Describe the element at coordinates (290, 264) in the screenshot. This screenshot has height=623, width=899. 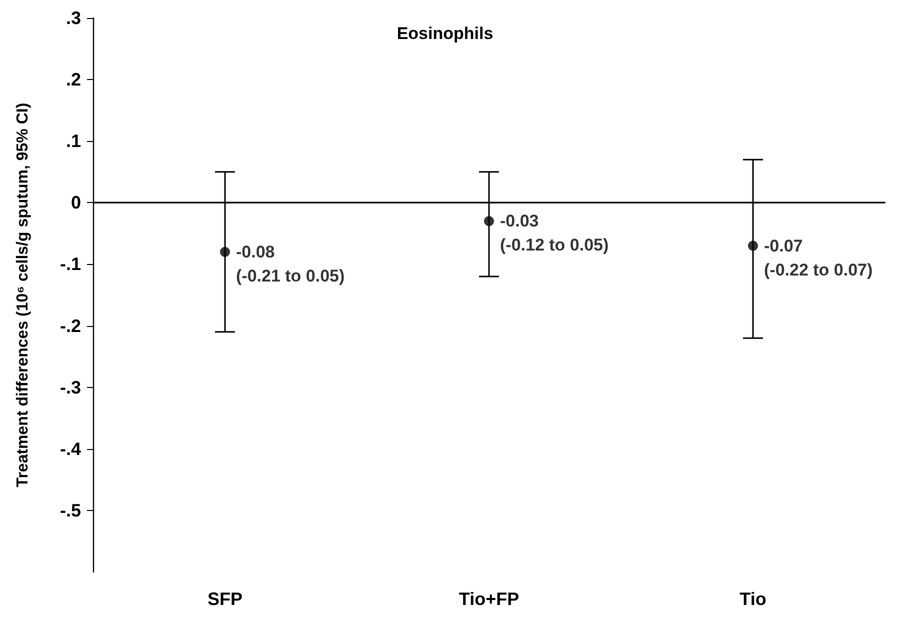
I see `data-label: -0.08 (-0.21 to 0.05)` at that location.